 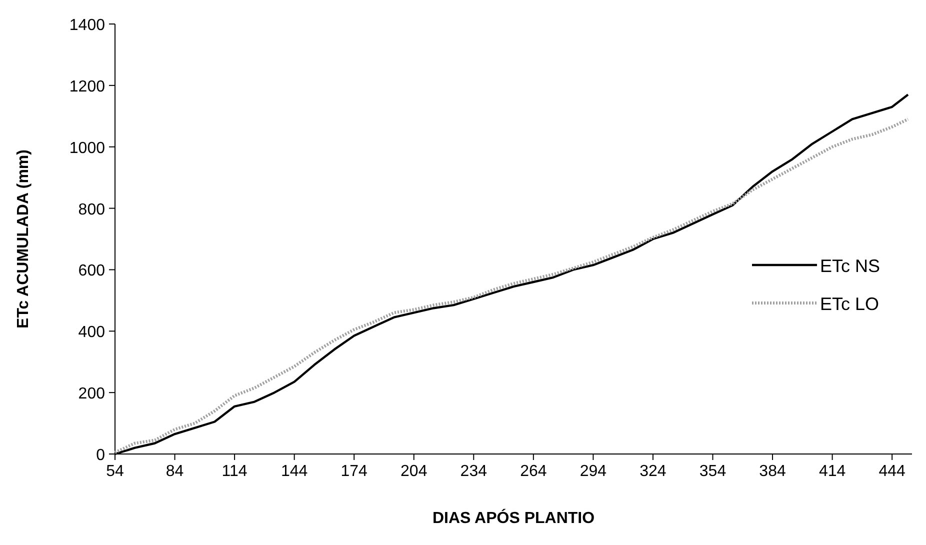 I want to click on y-tick-label: 400, so click(x=92, y=333).